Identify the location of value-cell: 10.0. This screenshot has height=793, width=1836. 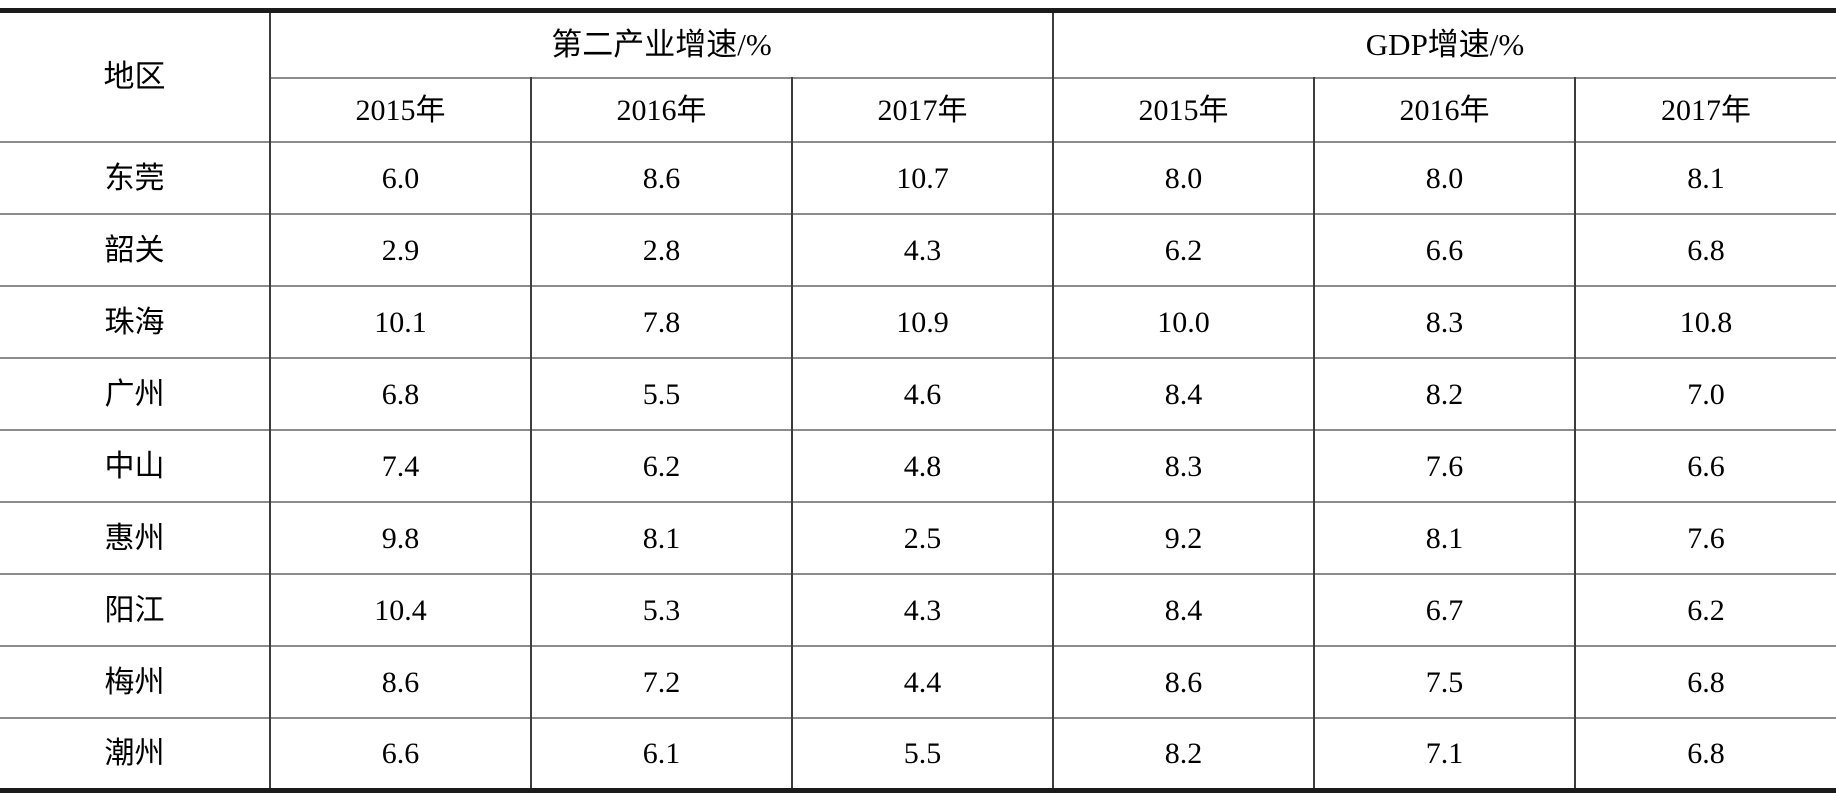
(1184, 321).